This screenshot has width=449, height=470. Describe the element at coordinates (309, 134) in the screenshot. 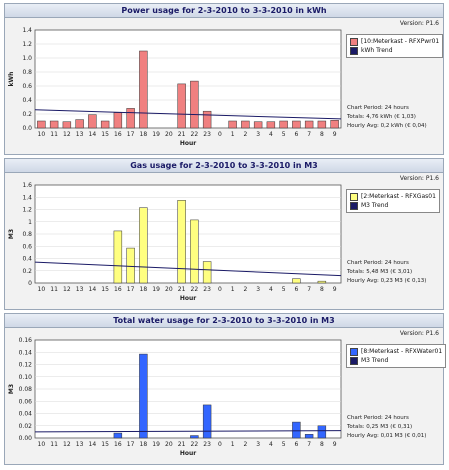

I see `x-tick-label: 7` at that location.